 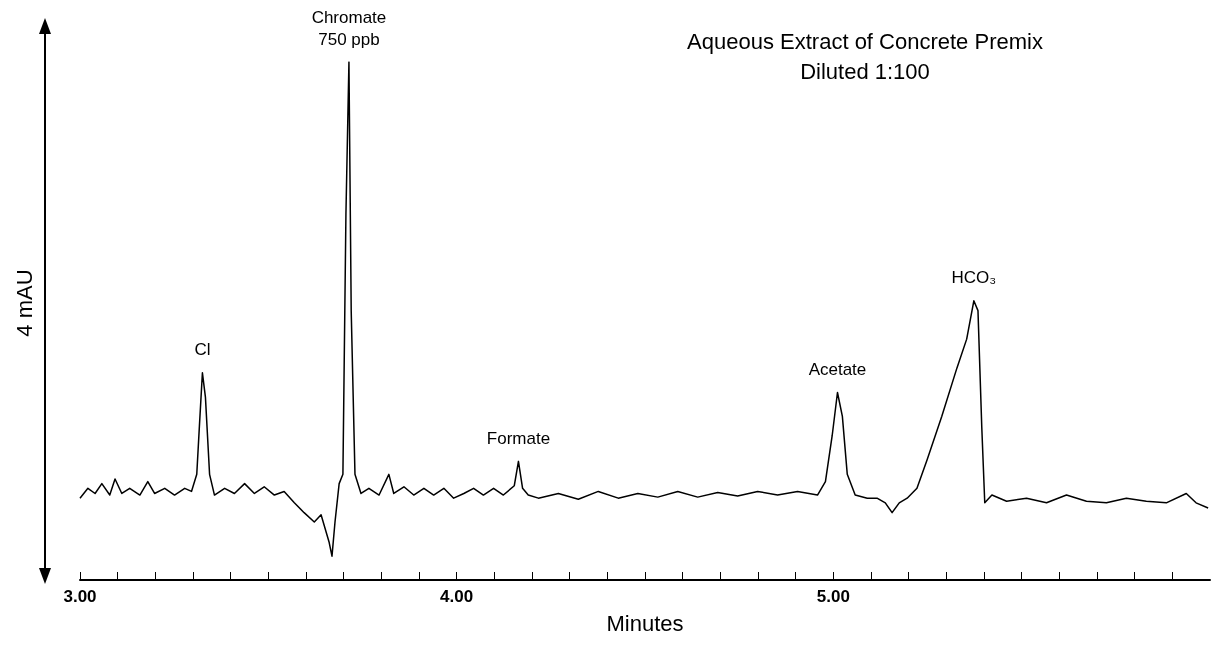 I want to click on x-axis-title: Minutes, so click(x=645, y=623).